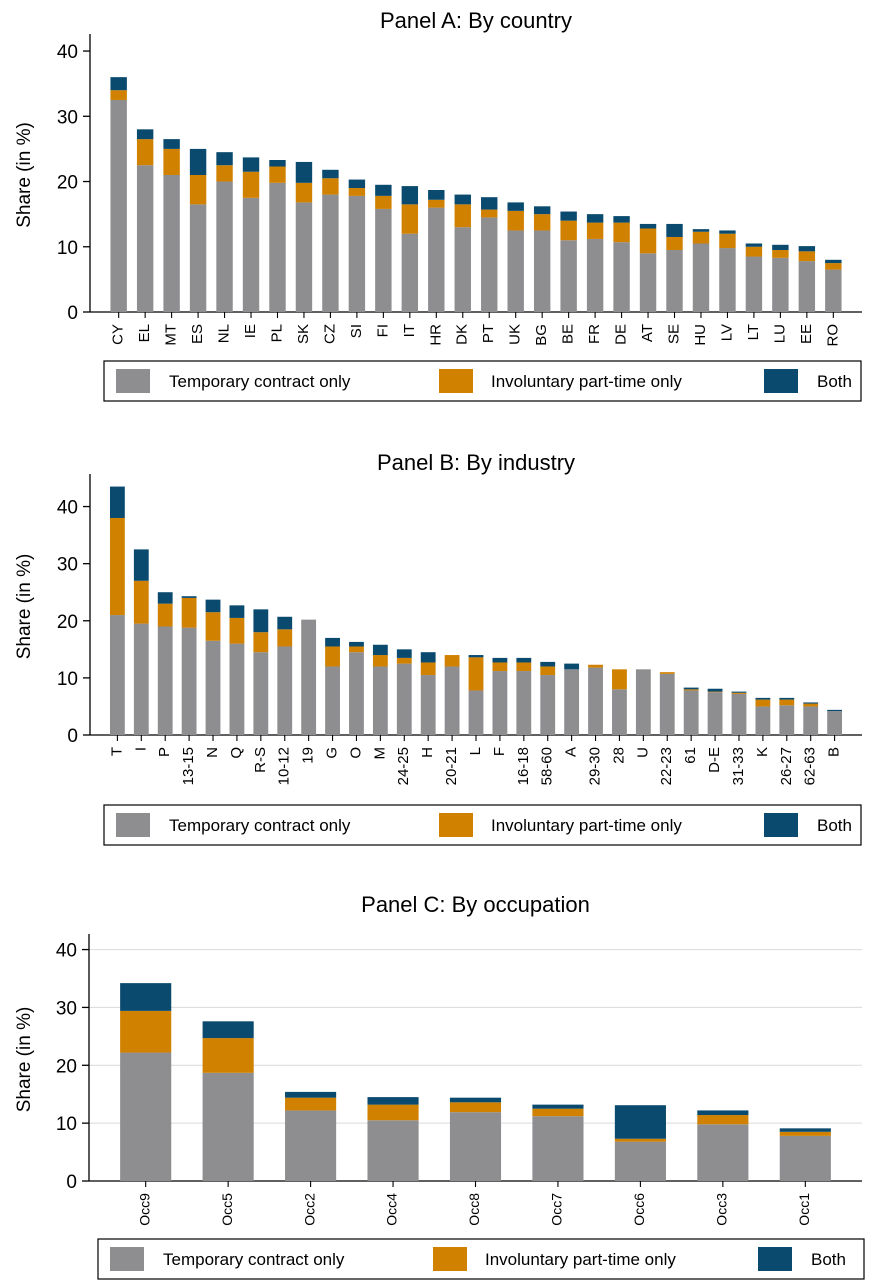 The height and width of the screenshot is (1287, 877). I want to click on bar-temporary-B, so click(835, 723).